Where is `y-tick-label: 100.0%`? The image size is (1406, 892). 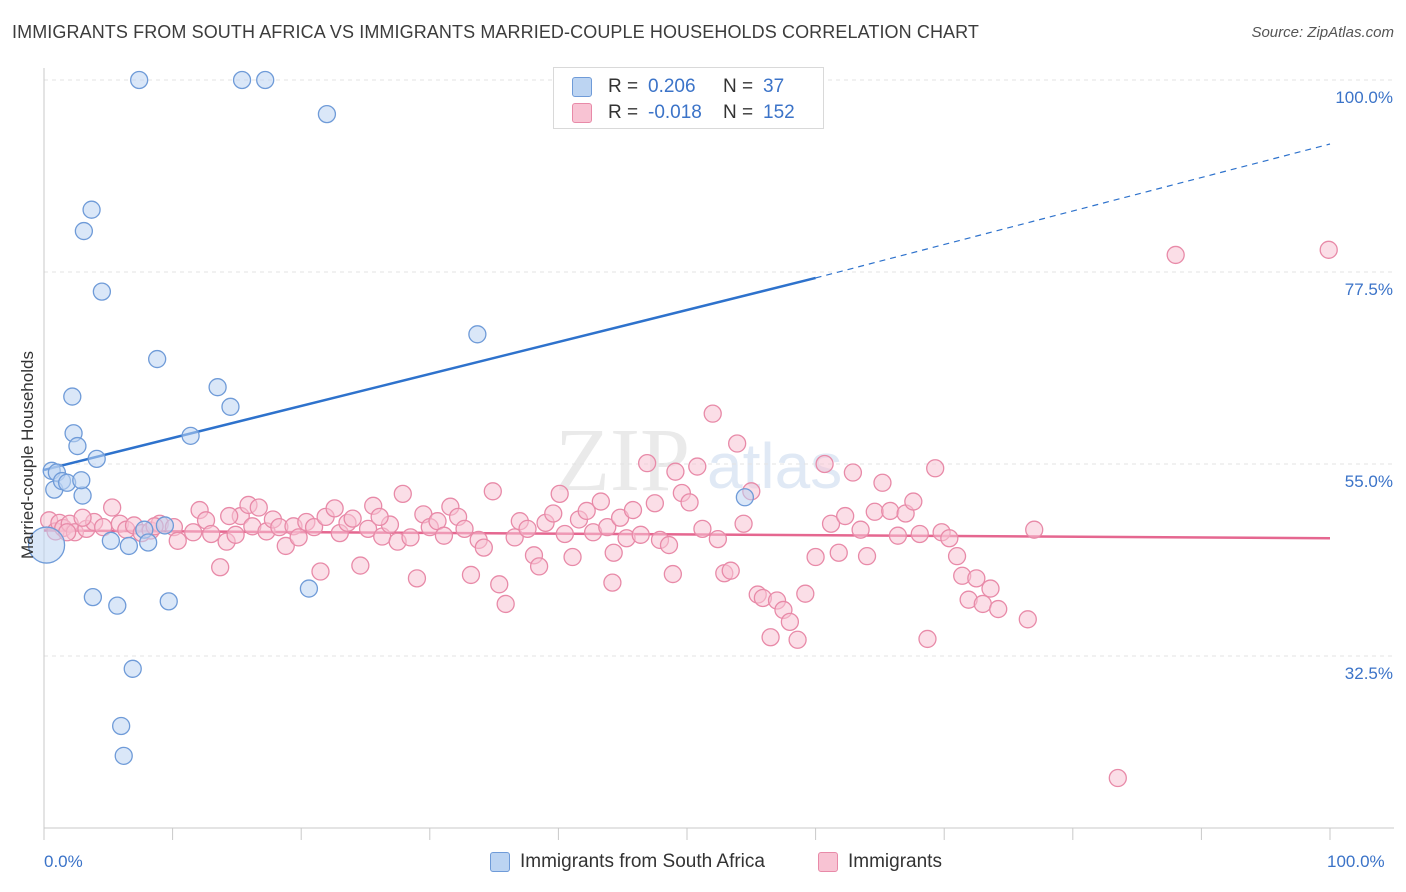
y-tick-label: 100.0% is located at coordinates (1364, 97).